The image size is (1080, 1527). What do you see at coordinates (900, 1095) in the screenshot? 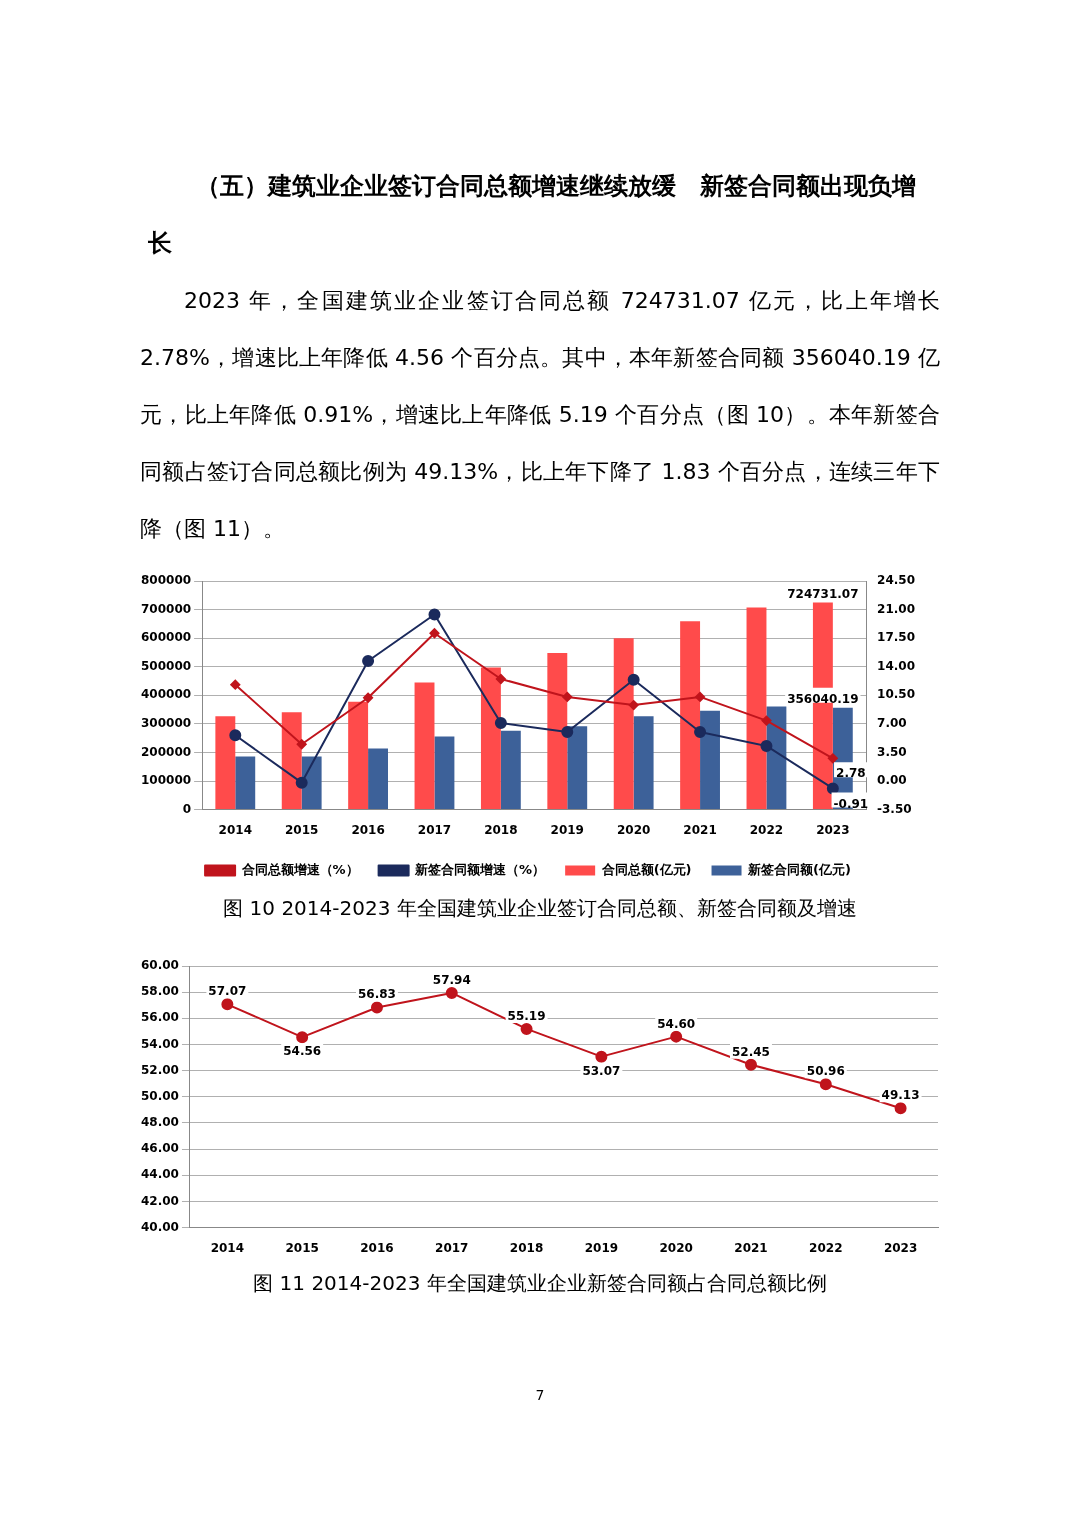
I see `data-label: 49.13` at bounding box center [900, 1095].